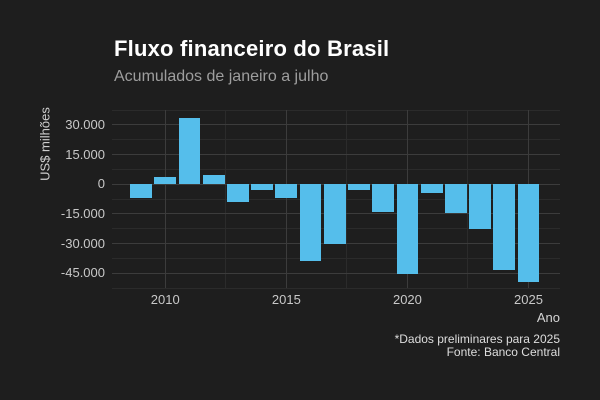 The height and width of the screenshot is (400, 600). What do you see at coordinates (528, 299) in the screenshot?
I see `x-tick-2025: 2025` at bounding box center [528, 299].